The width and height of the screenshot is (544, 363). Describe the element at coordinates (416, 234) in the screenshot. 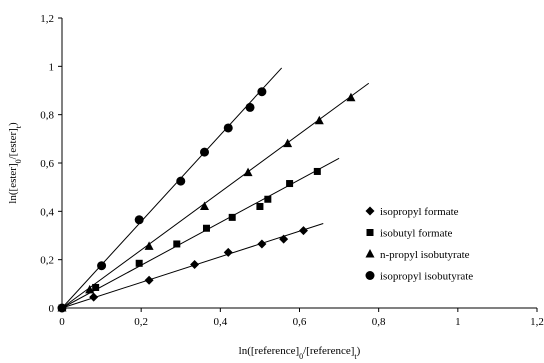

I see `legend-label: isobutyl formate` at that location.